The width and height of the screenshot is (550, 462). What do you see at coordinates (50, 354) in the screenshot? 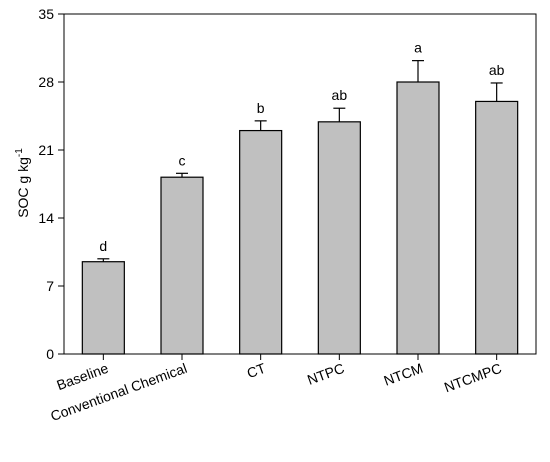
I see `y-tick-label: 0` at bounding box center [50, 354].